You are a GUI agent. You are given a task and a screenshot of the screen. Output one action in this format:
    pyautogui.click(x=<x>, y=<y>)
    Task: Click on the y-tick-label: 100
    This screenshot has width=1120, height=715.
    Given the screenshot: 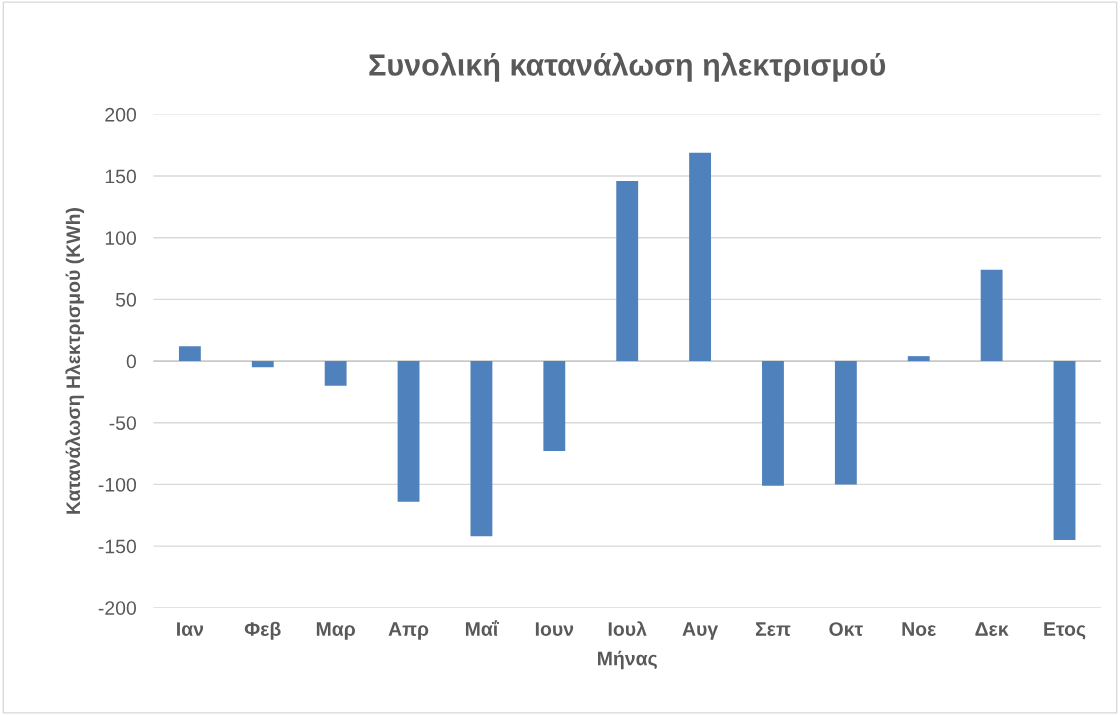 What is the action you would take?
    pyautogui.click(x=121, y=238)
    